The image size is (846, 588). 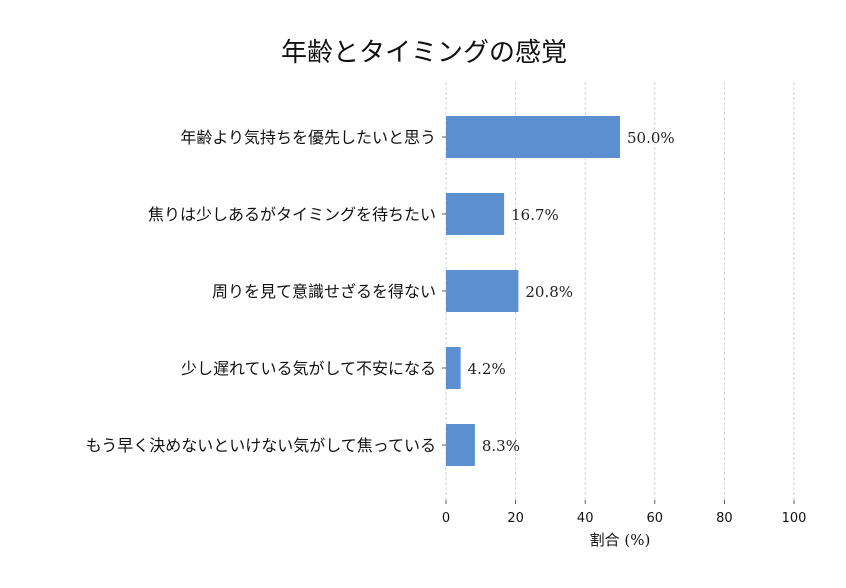 What do you see at coordinates (292, 214) in the screenshot?
I see `category-label: 焦りは少しあるがタイミングを待ちたい` at bounding box center [292, 214].